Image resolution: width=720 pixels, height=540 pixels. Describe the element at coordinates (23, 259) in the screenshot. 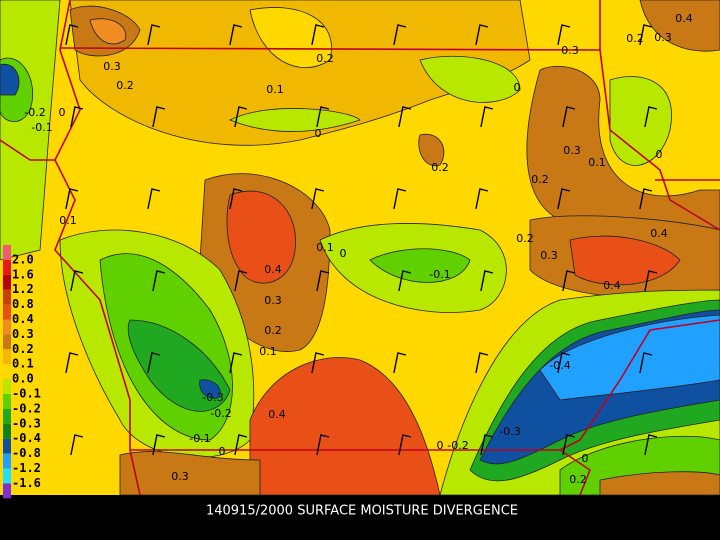

I see `legend-label: 2.0` at that location.